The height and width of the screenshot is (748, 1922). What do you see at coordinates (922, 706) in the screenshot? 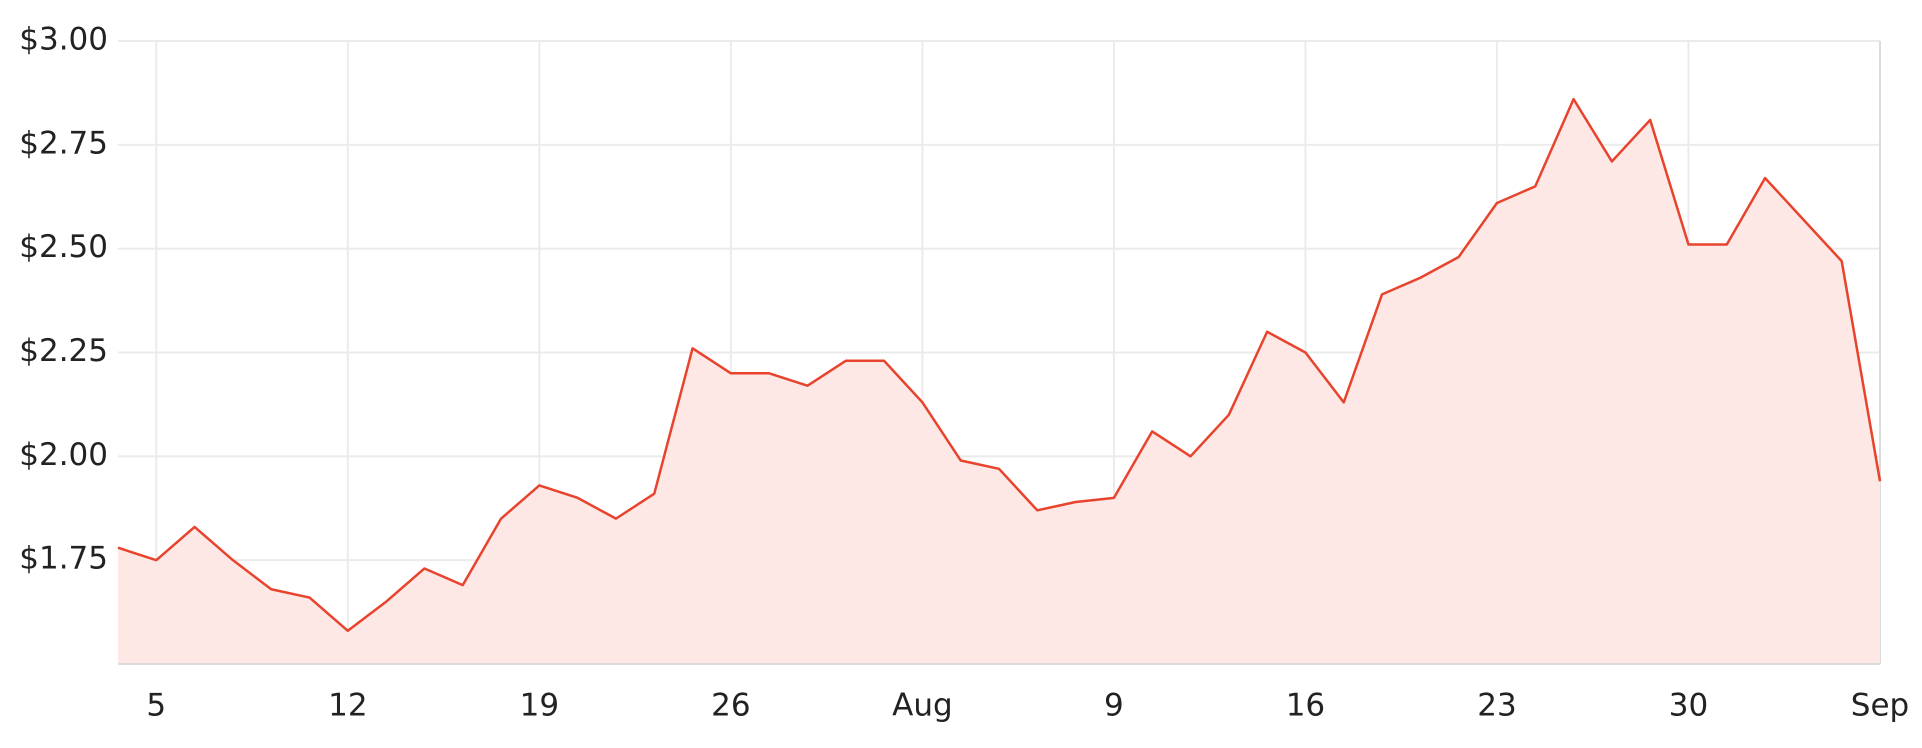
I see `x-tick-label: Aug` at bounding box center [922, 706].